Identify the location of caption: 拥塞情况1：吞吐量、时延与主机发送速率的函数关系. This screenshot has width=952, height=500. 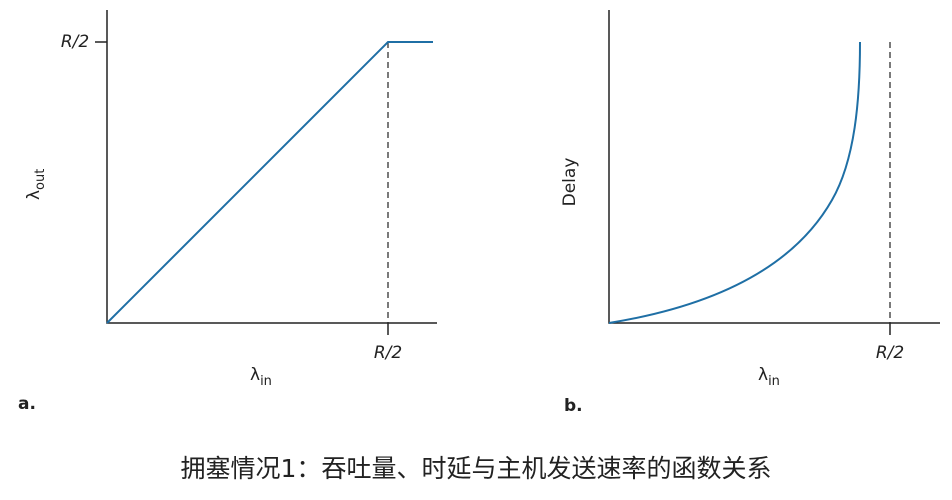
(476, 468).